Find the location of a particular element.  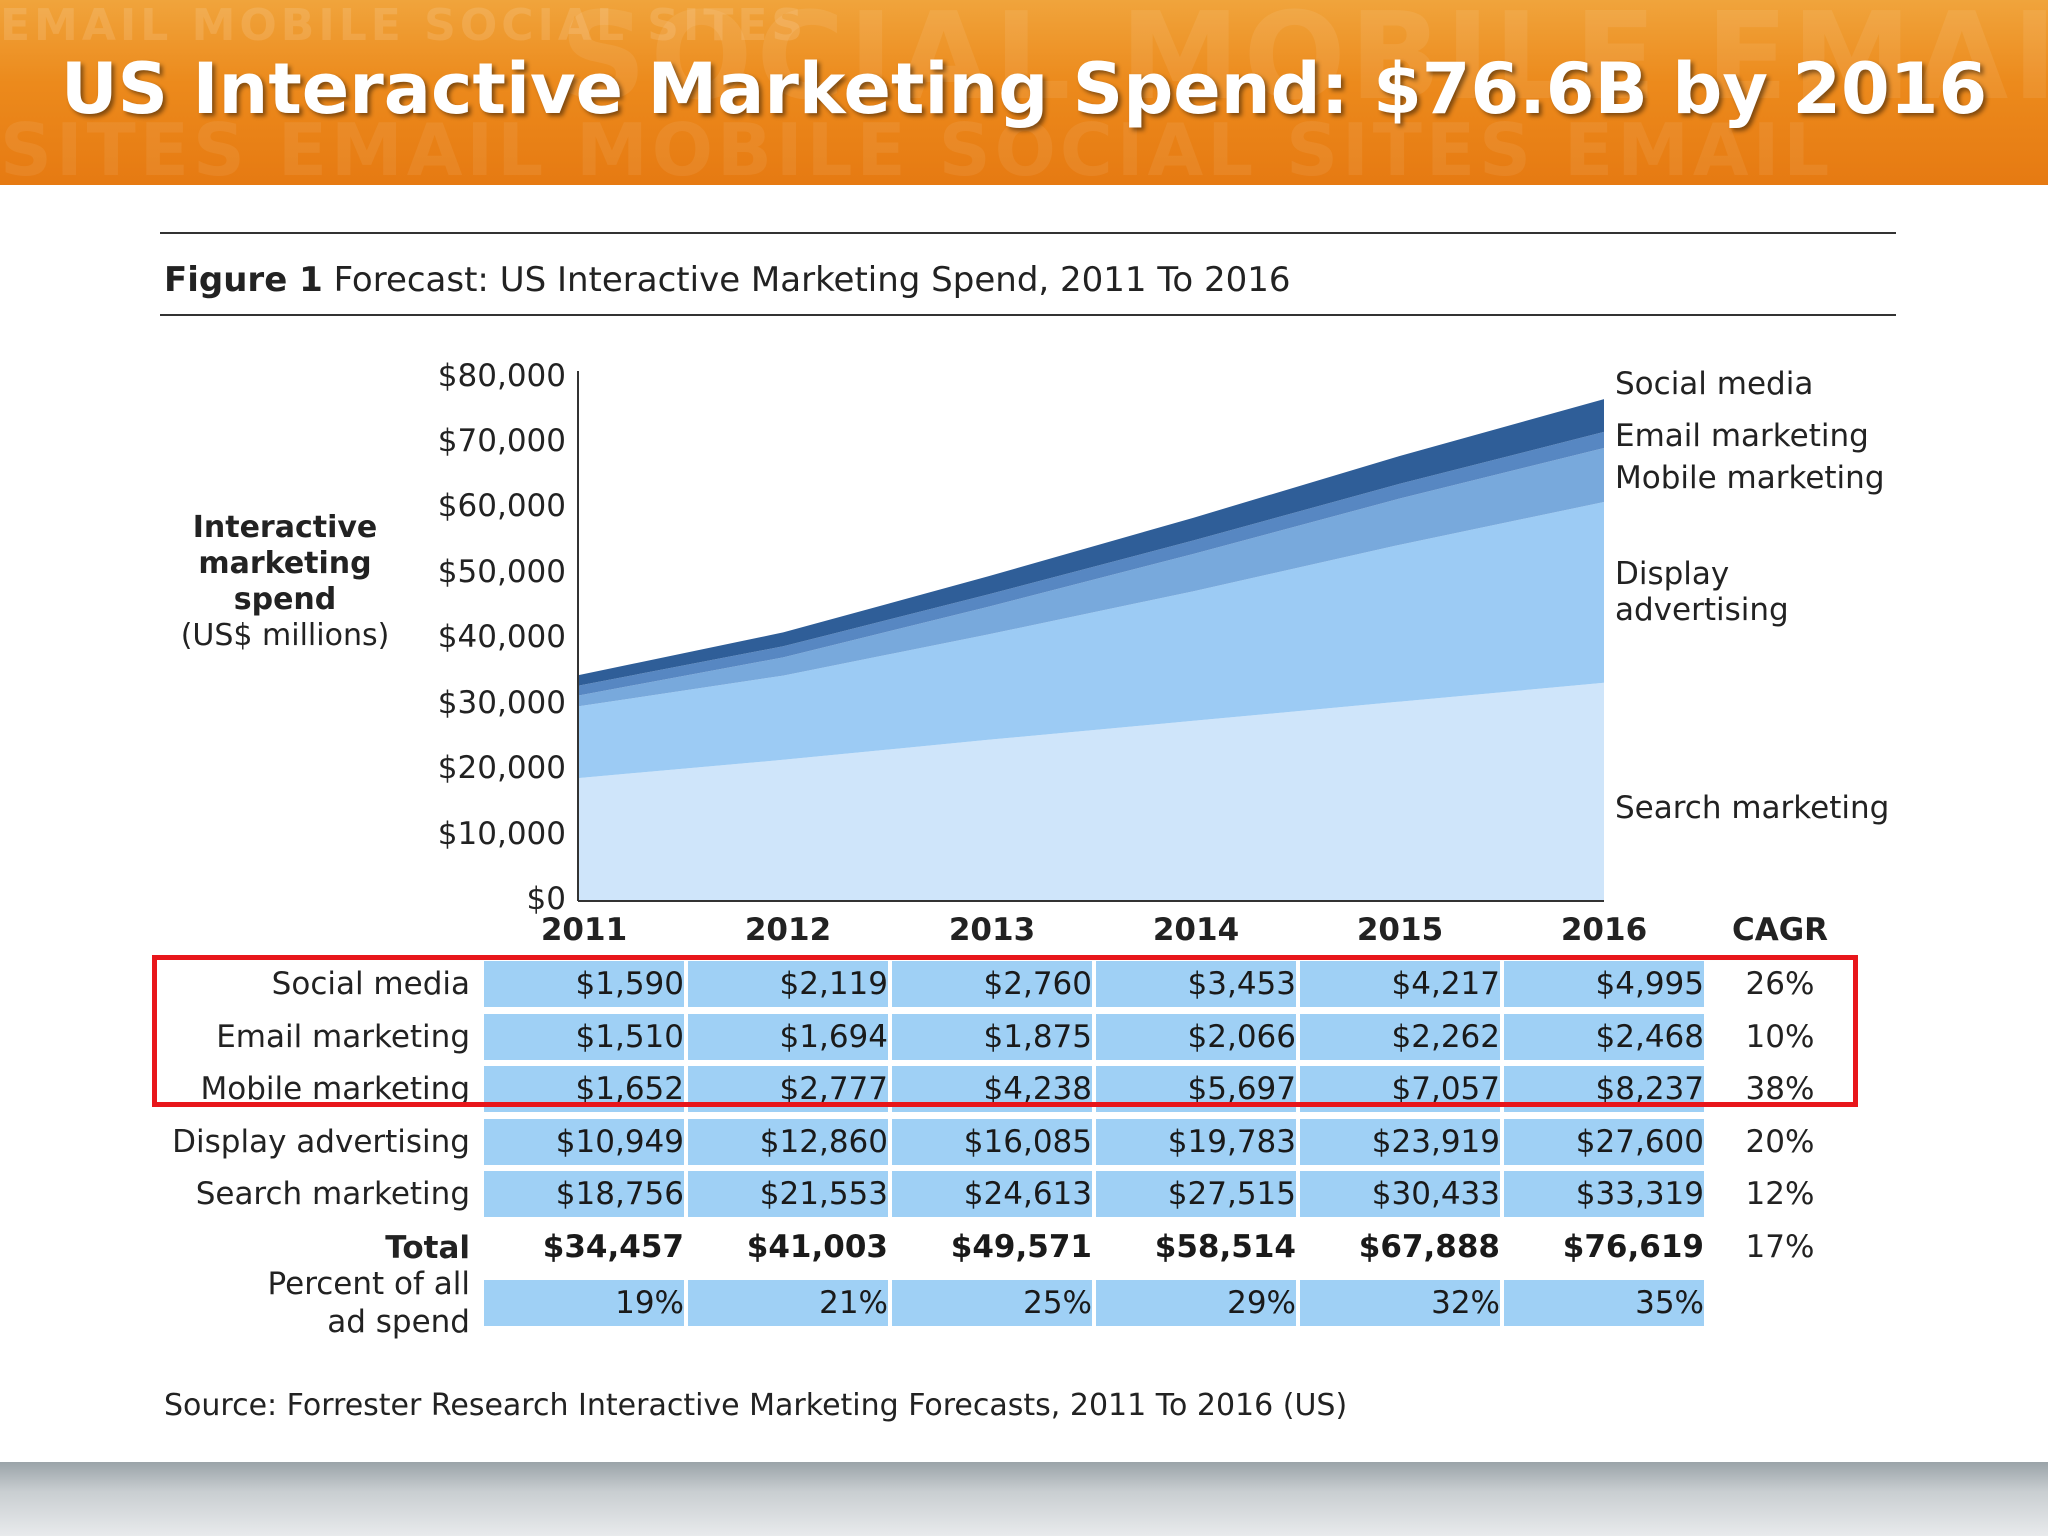

area-social-media is located at coordinates (1091, 542).